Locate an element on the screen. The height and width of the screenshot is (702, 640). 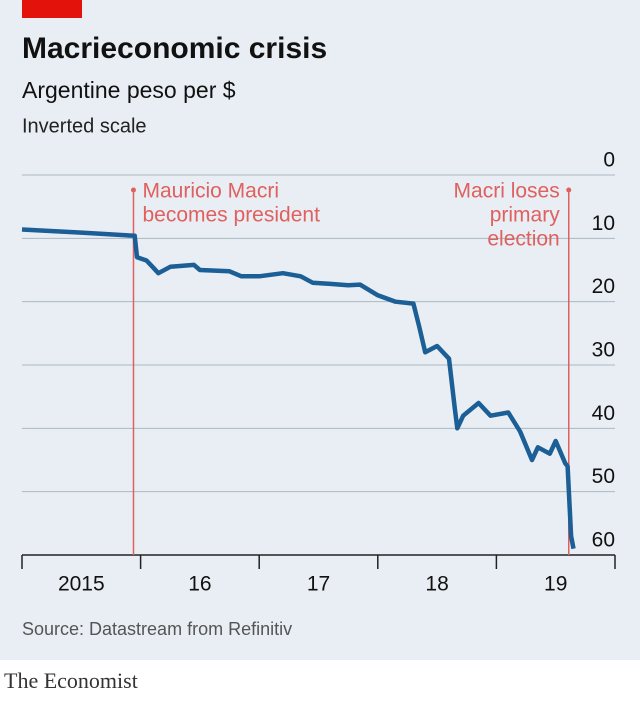
x-tick-label: 18 is located at coordinates (436, 584).